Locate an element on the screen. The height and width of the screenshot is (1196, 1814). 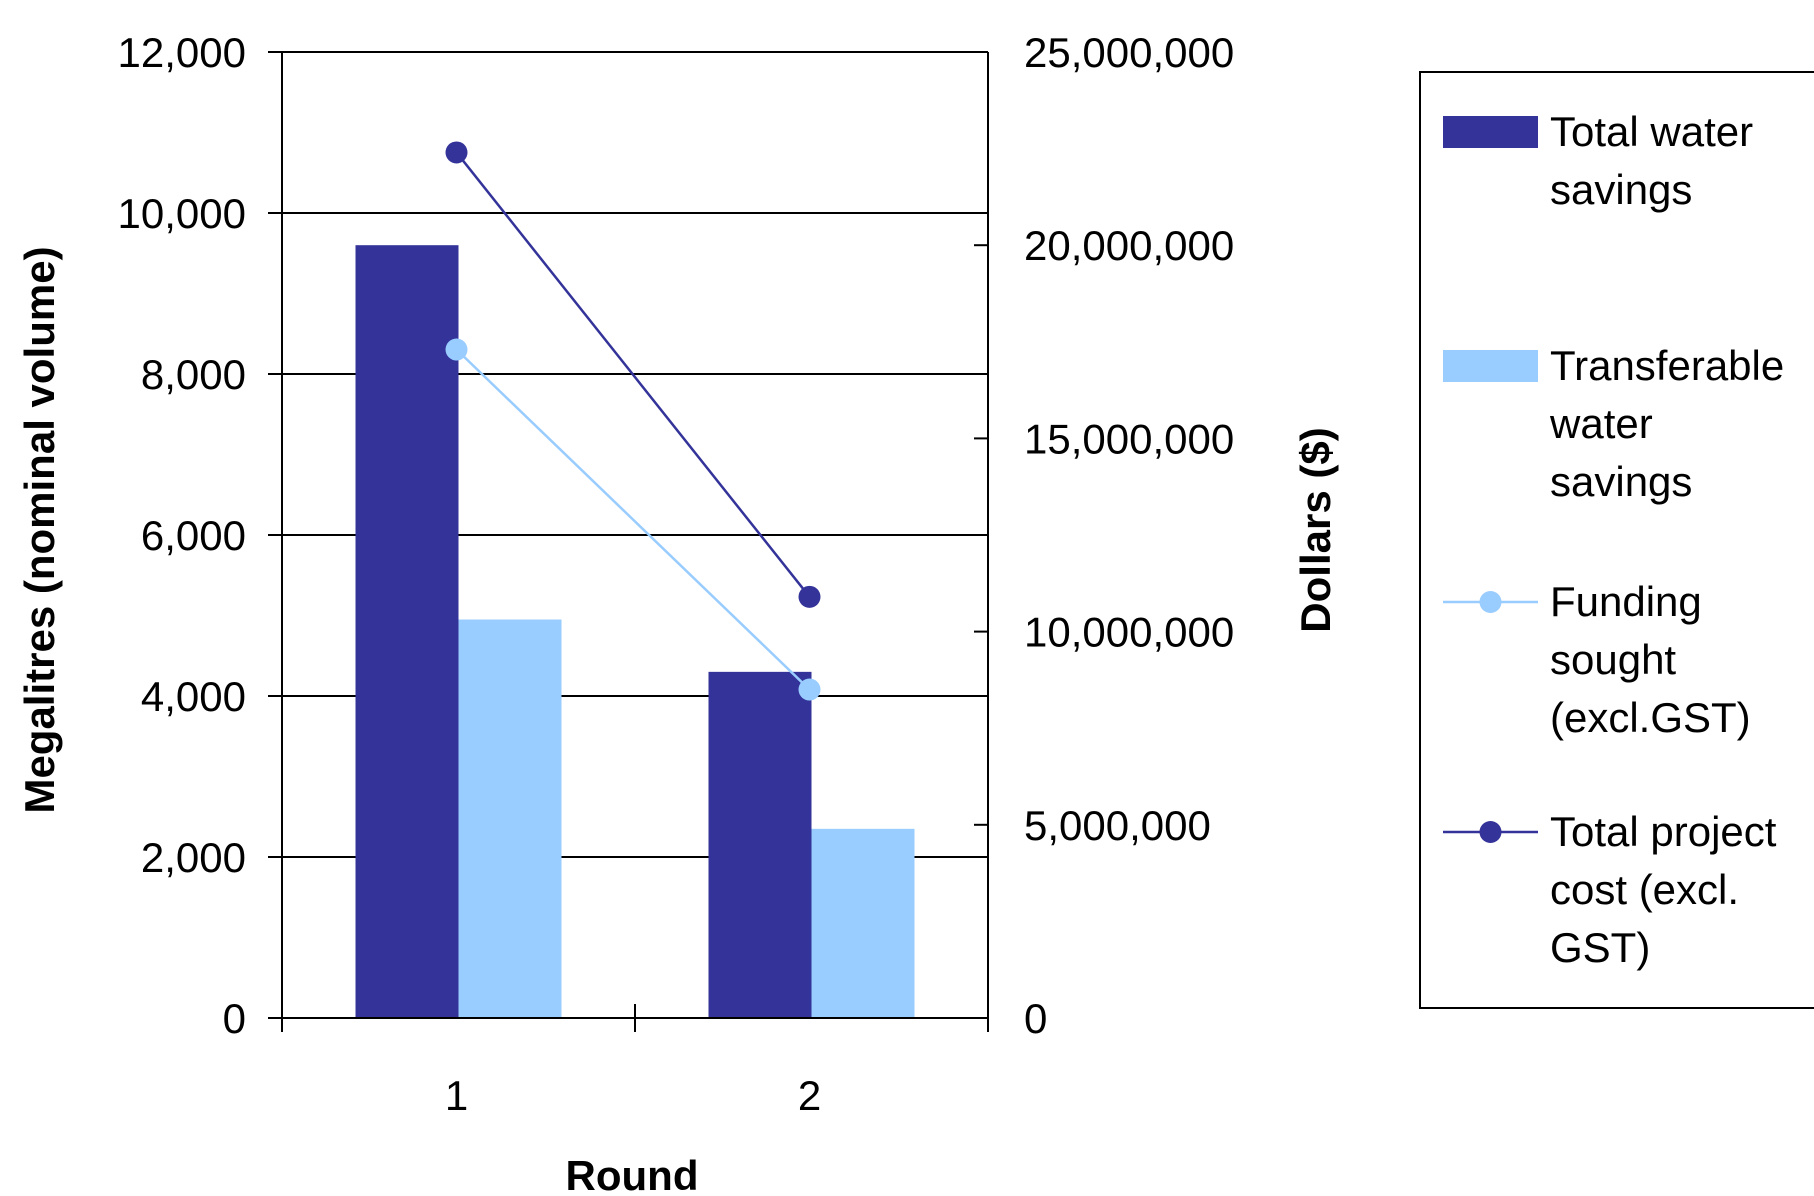
legend-label: Transferable is located at coordinates (1667, 365).